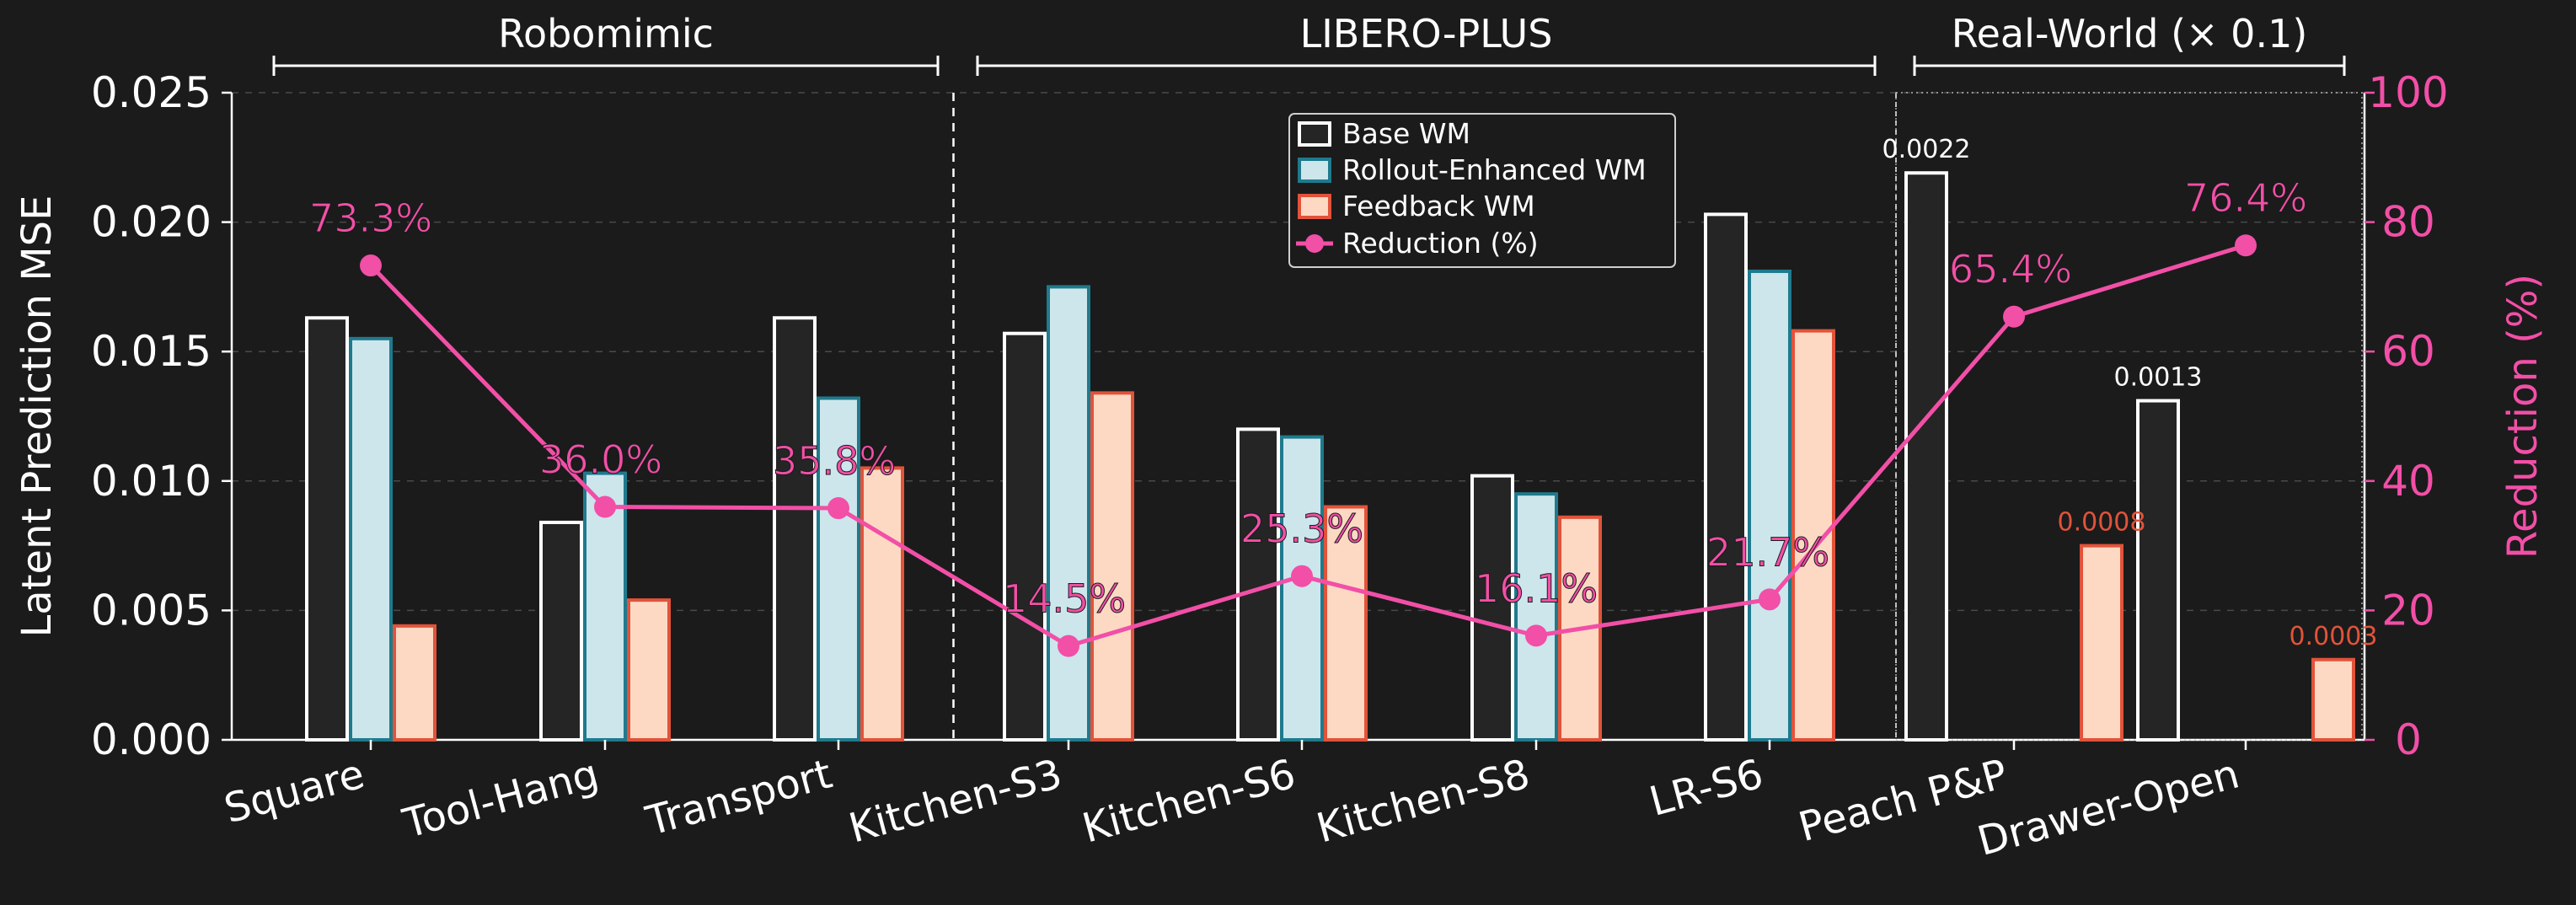 Image resolution: width=2576 pixels, height=905 pixels. What do you see at coordinates (1426, 33) in the screenshot?
I see `group-label: LIBERO-PLUS` at bounding box center [1426, 33].